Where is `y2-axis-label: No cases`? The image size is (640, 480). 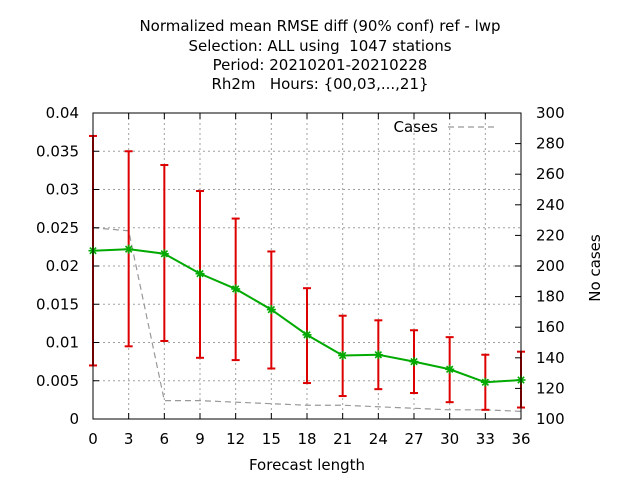
y2-axis-label: No cases is located at coordinates (595, 268).